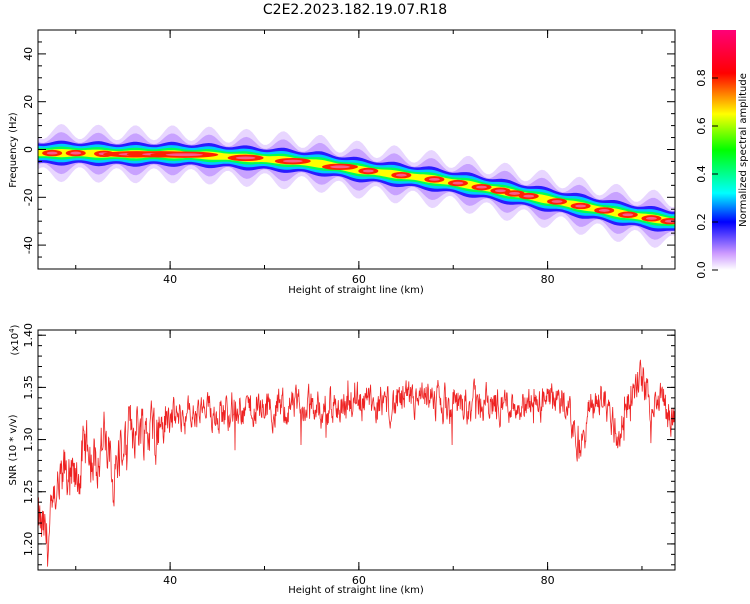 The width and height of the screenshot is (750, 604). I want to click on colorbar-label: Normalized spectral amplitude, so click(743, 150).